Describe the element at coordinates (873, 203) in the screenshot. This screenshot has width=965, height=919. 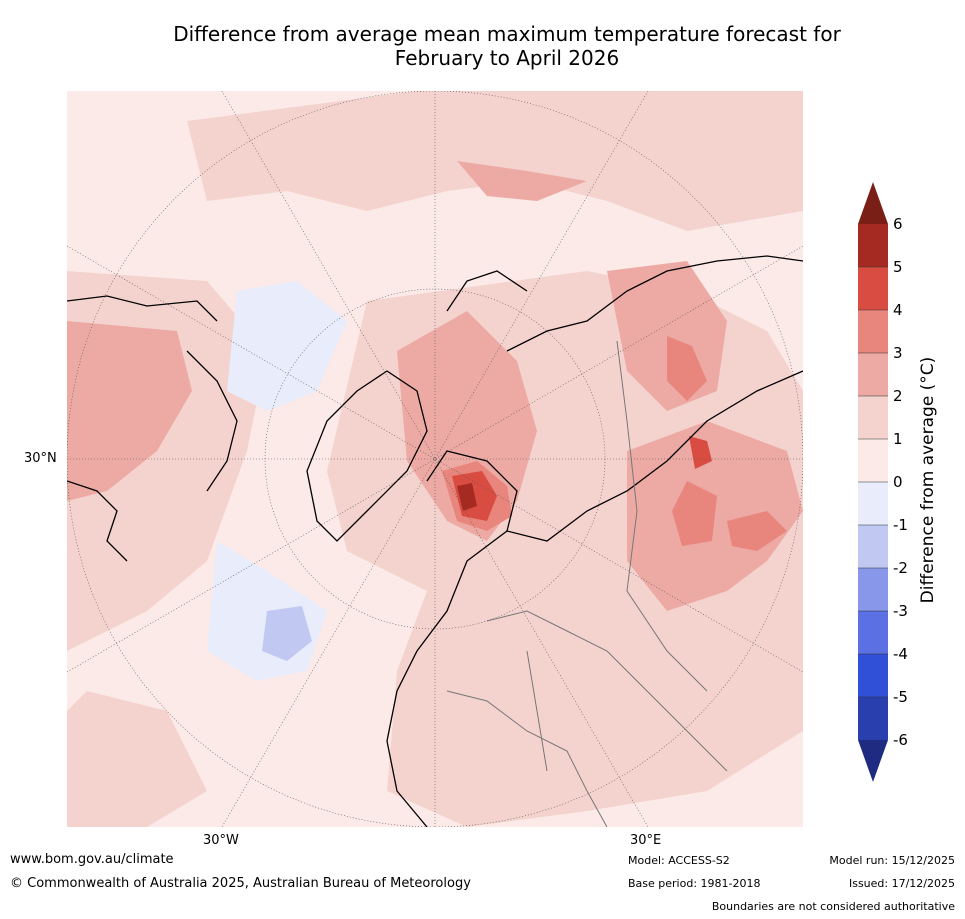
I see `colorbar-over-arrow` at that location.